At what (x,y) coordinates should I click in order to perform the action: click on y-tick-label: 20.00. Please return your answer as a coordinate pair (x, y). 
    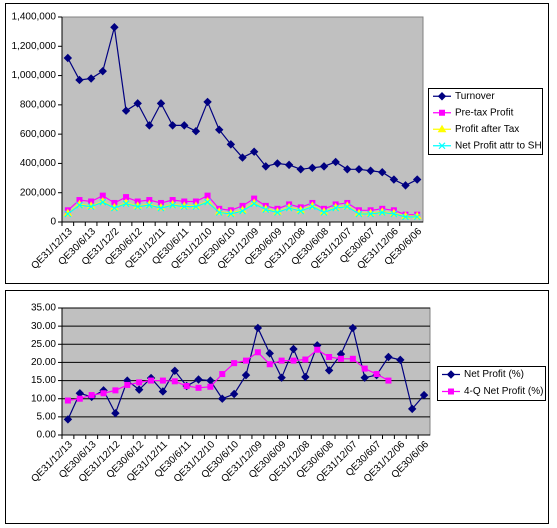
    Looking at the image, I should click on (43, 362).